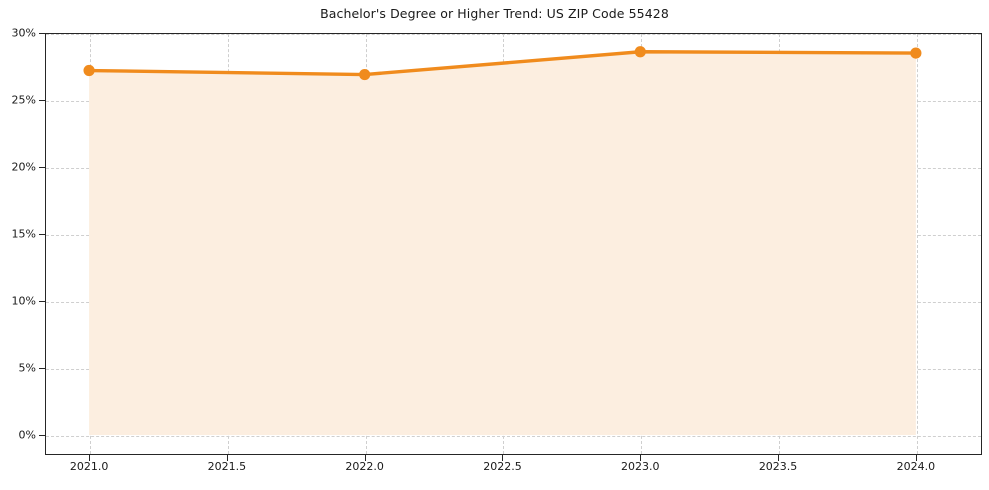 This screenshot has height=490, width=989. What do you see at coordinates (23, 100) in the screenshot?
I see `y-axis-tick-label: 25%` at bounding box center [23, 100].